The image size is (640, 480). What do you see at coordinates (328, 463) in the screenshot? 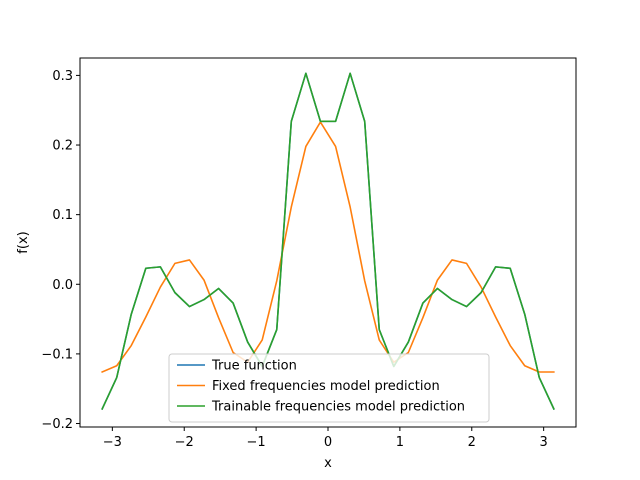
I see `x-axis-label: x` at bounding box center [328, 463].